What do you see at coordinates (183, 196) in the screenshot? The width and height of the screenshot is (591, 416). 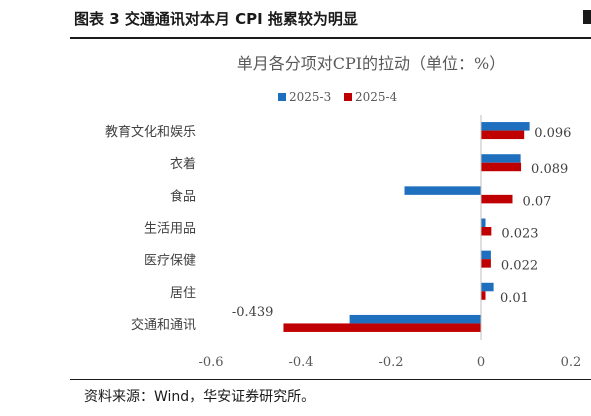 I see `category-label-2: 食品` at bounding box center [183, 196].